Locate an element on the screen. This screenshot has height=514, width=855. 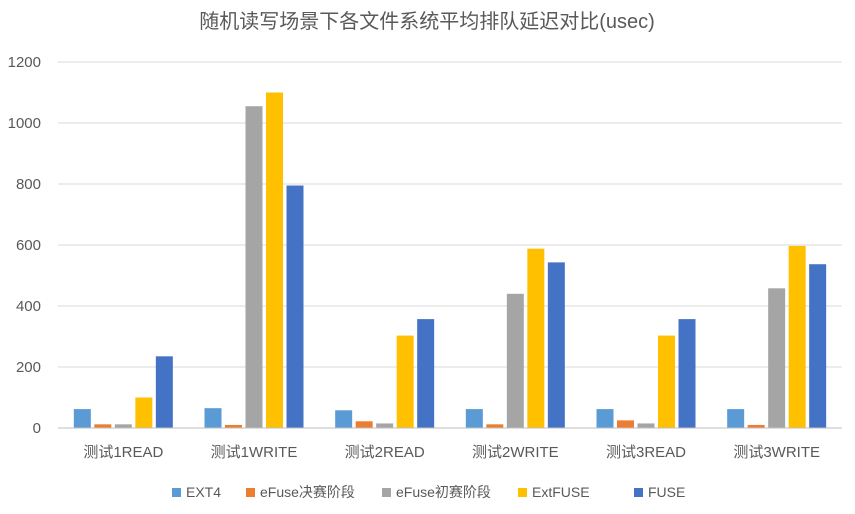
category-label: 测试2READ is located at coordinates (385, 452).